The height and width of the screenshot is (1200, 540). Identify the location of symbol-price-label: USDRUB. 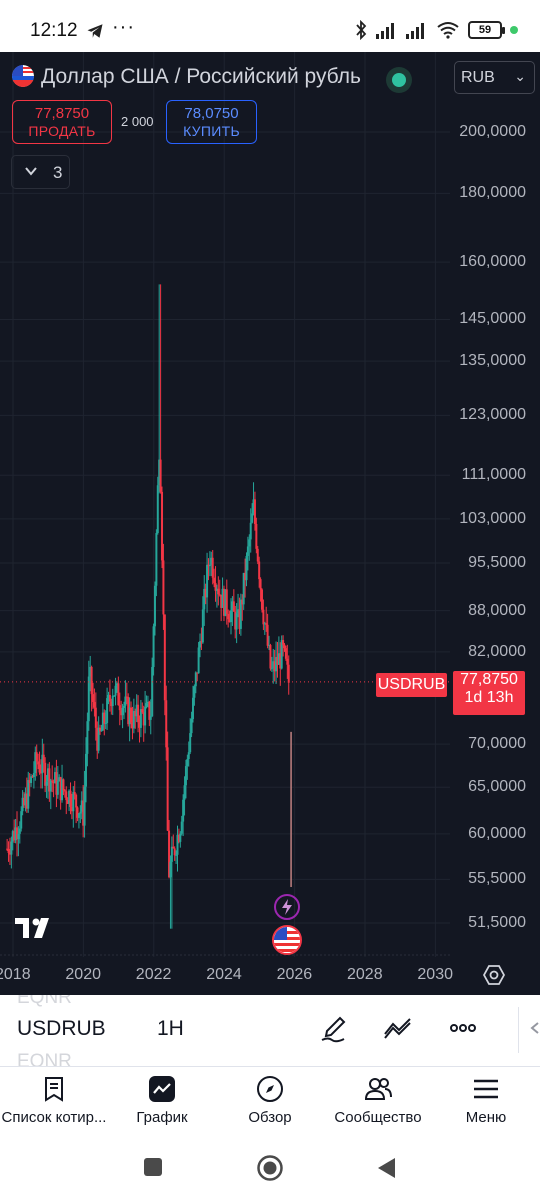
(411, 685).